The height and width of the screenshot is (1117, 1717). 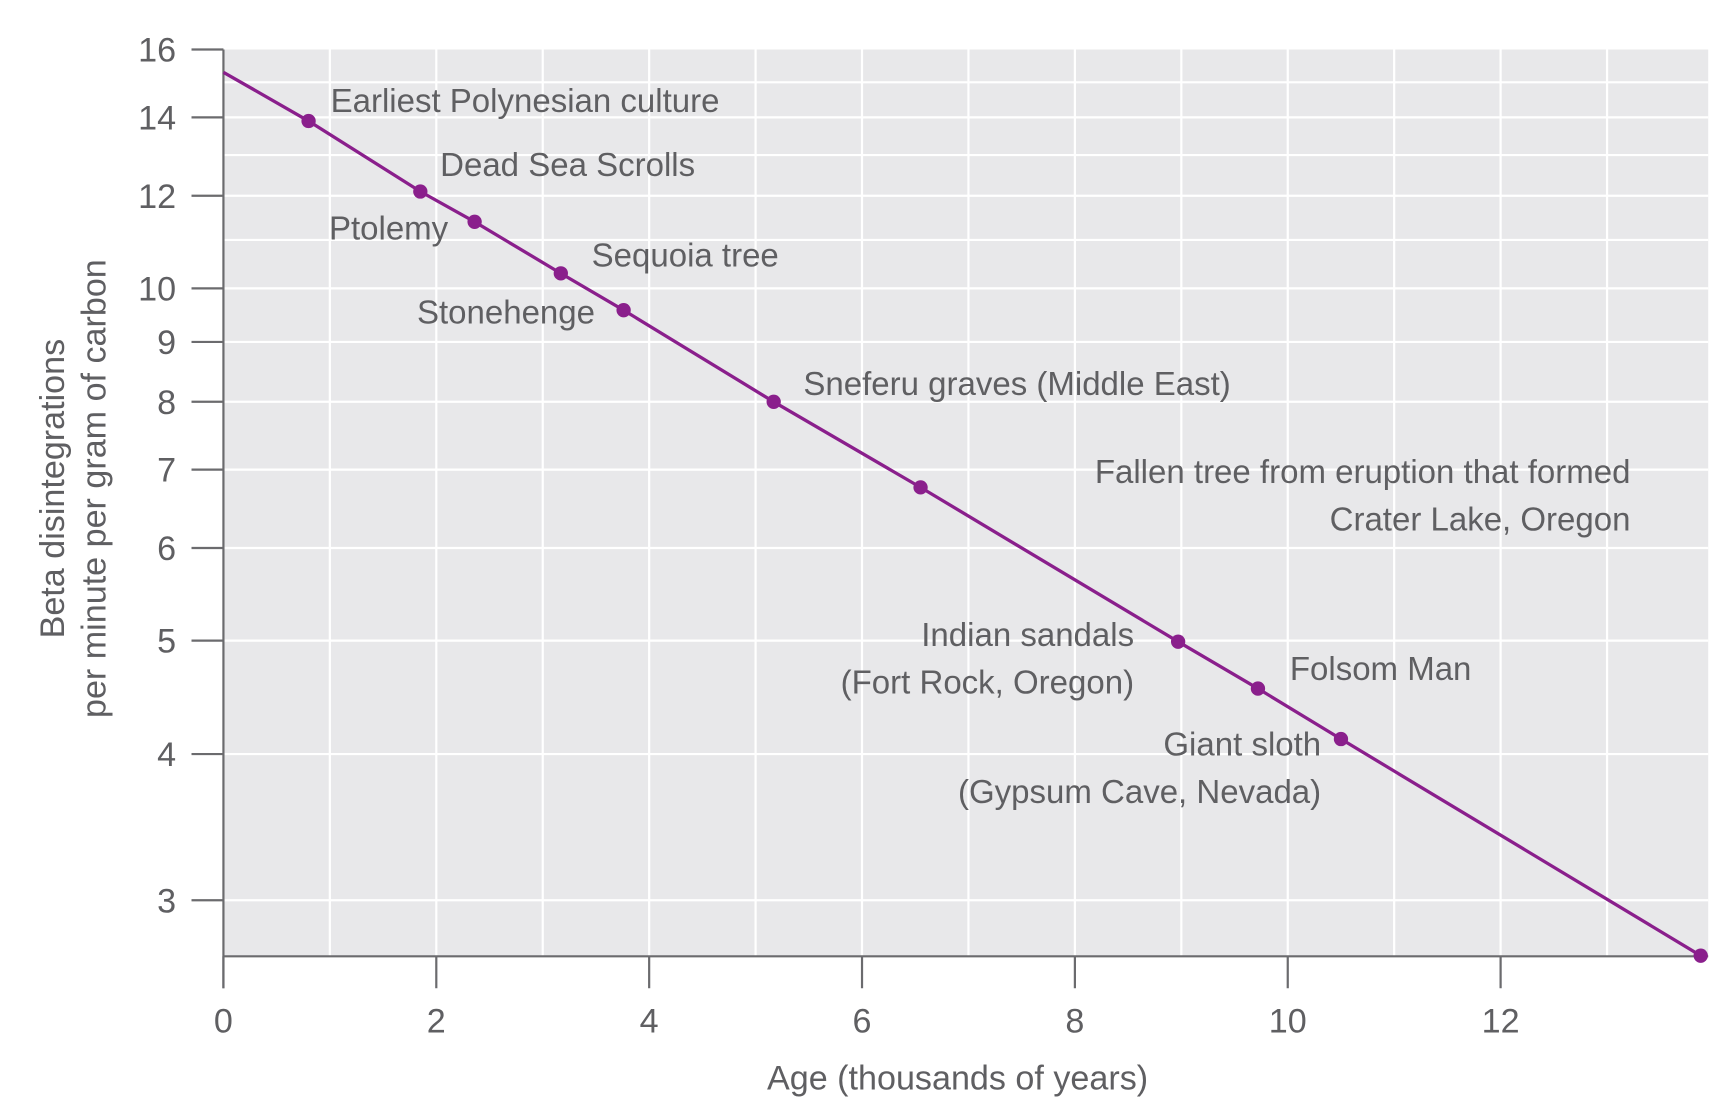 What do you see at coordinates (649, 1021) in the screenshot?
I see `x-tick-label: 4` at bounding box center [649, 1021].